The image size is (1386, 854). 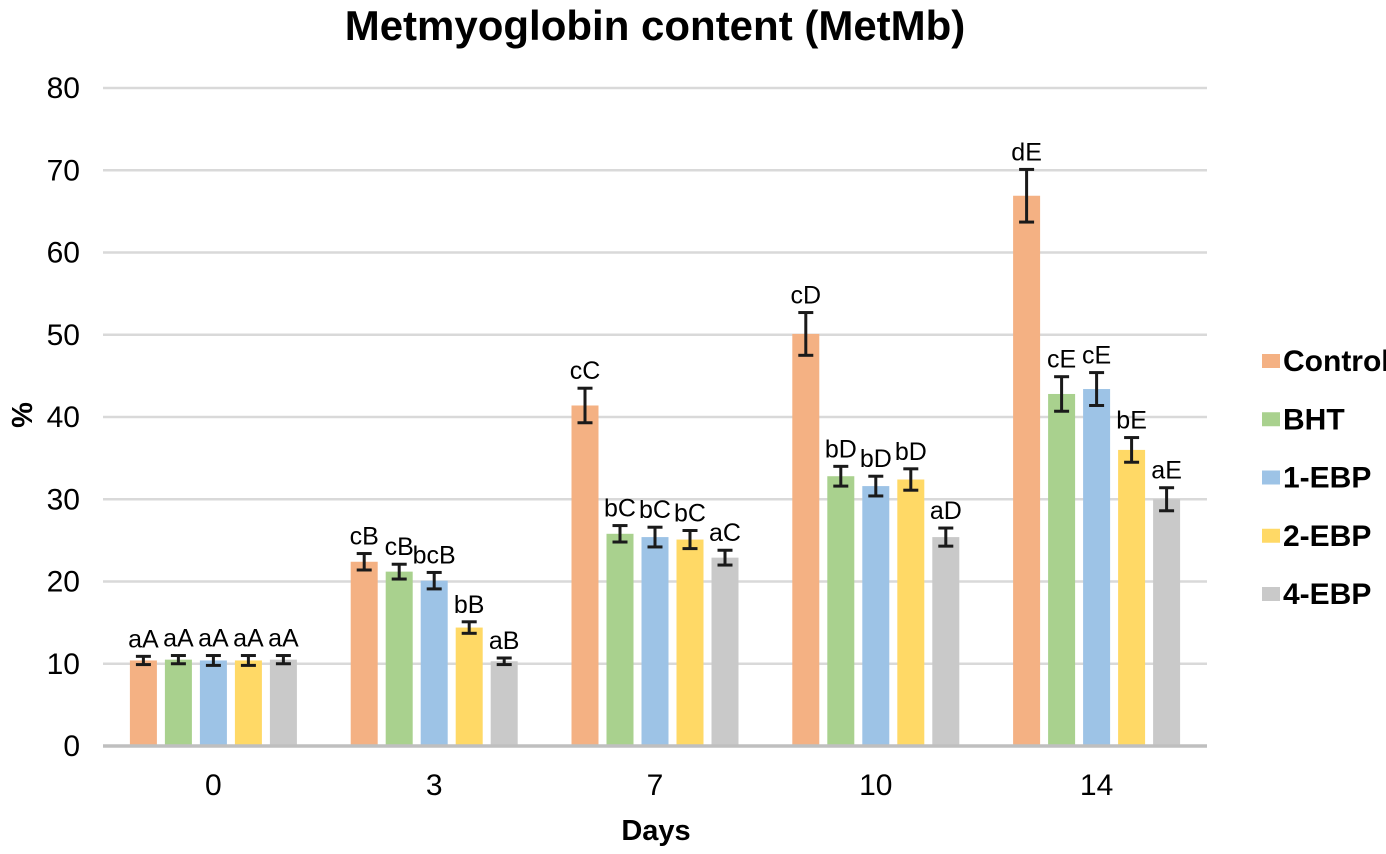 I want to click on legend-label-4-ebp: 4-EBP, so click(x=1327, y=594).